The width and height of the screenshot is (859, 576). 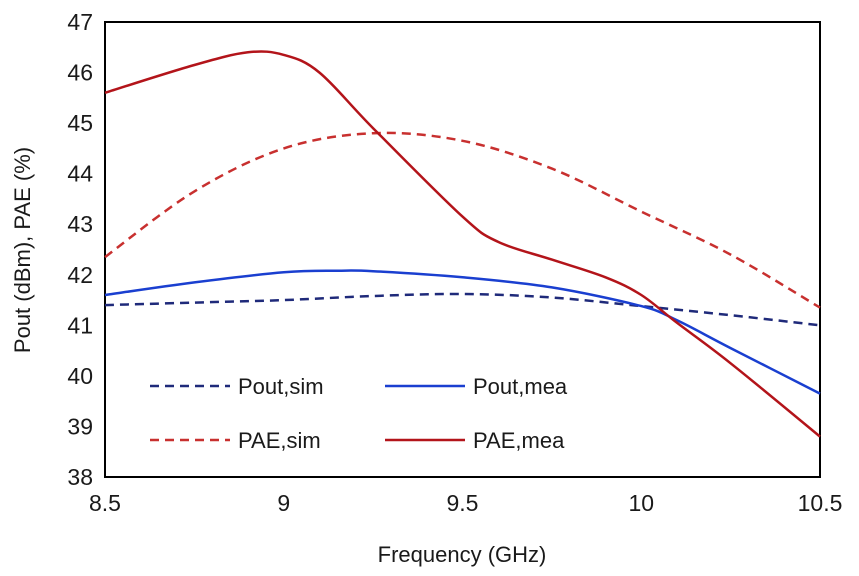 I want to click on y-tick-label: 40, so click(x=80, y=376).